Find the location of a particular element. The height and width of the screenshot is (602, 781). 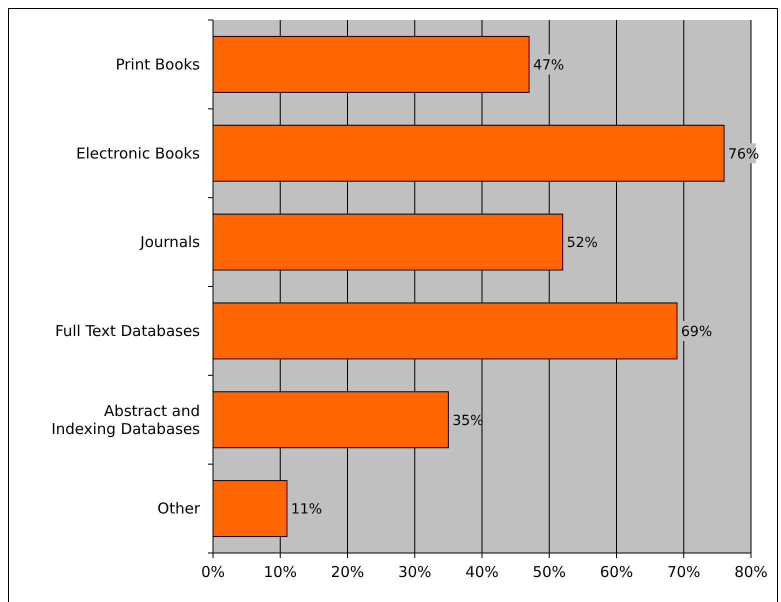

y-tick-label: Other is located at coordinates (179, 509).